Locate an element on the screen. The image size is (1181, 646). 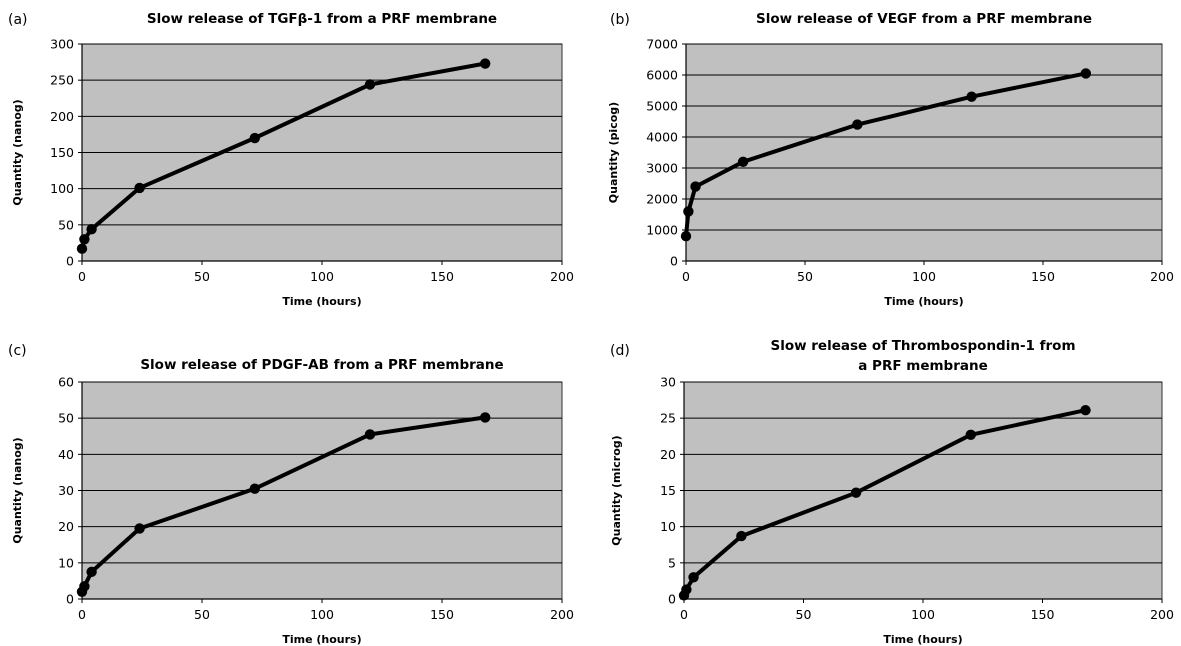
y-tick-label: 5 is located at coordinates (672, 562).